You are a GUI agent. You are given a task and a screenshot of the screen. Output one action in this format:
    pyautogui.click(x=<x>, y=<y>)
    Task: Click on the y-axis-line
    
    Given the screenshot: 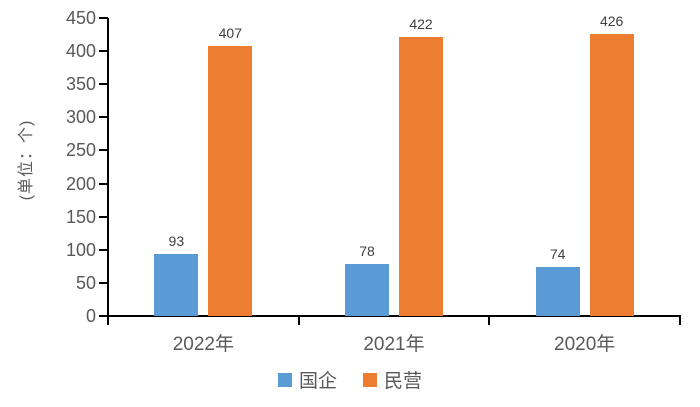 What is the action you would take?
    pyautogui.click(x=108, y=167)
    